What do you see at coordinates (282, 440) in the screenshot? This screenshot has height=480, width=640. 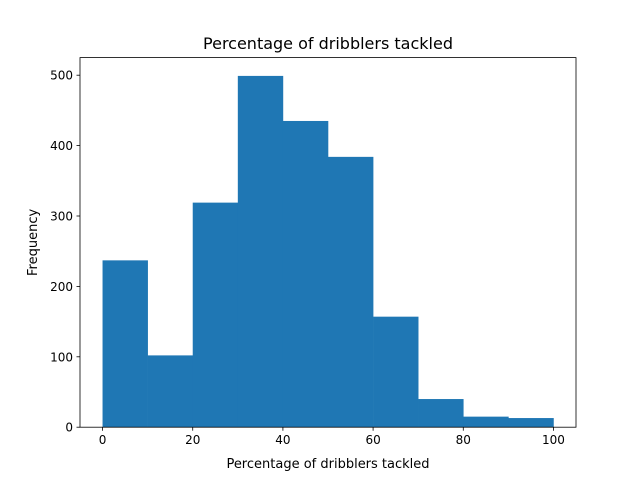 I see `x-tick-label: 40` at bounding box center [282, 440].